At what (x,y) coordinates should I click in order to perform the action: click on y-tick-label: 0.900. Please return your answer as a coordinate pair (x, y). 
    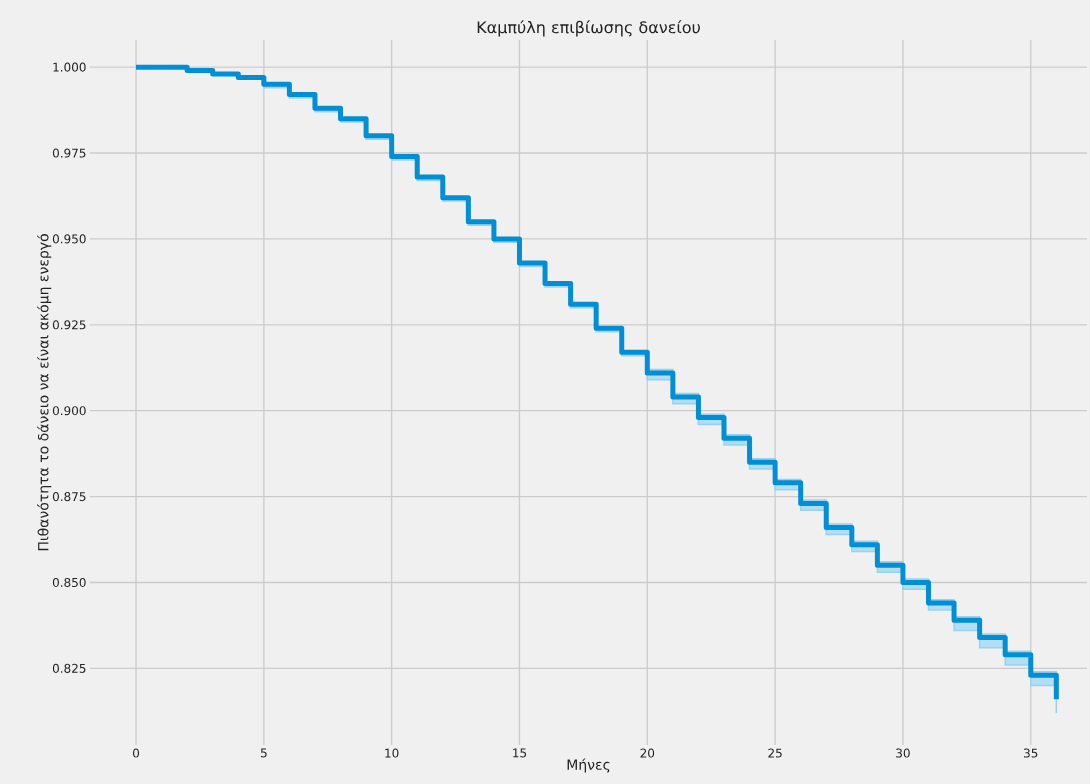
    Looking at the image, I should click on (69, 411).